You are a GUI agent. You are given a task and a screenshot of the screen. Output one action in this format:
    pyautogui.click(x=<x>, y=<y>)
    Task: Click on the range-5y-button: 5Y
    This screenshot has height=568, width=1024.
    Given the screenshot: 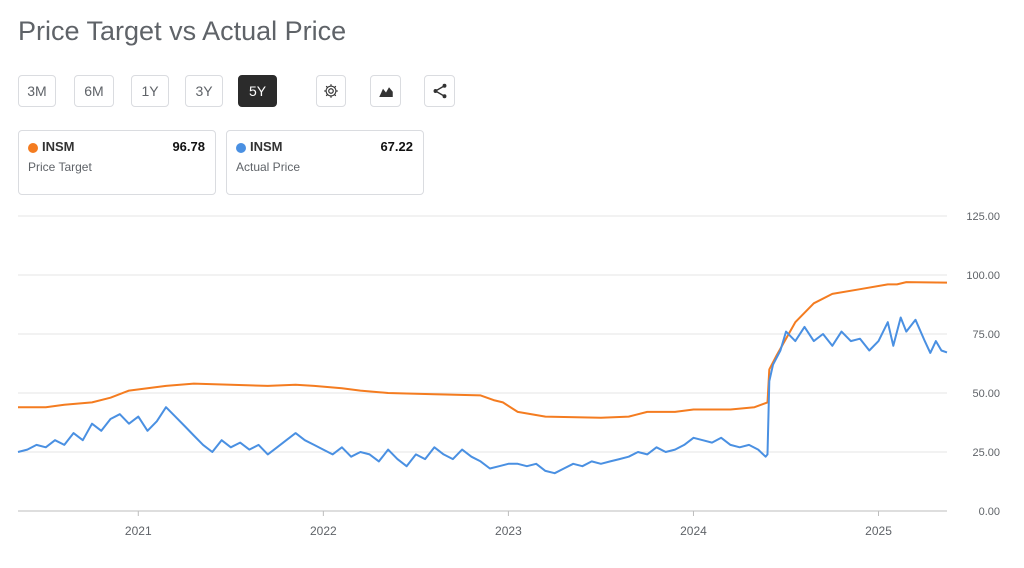 What is the action you would take?
    pyautogui.click(x=257, y=91)
    